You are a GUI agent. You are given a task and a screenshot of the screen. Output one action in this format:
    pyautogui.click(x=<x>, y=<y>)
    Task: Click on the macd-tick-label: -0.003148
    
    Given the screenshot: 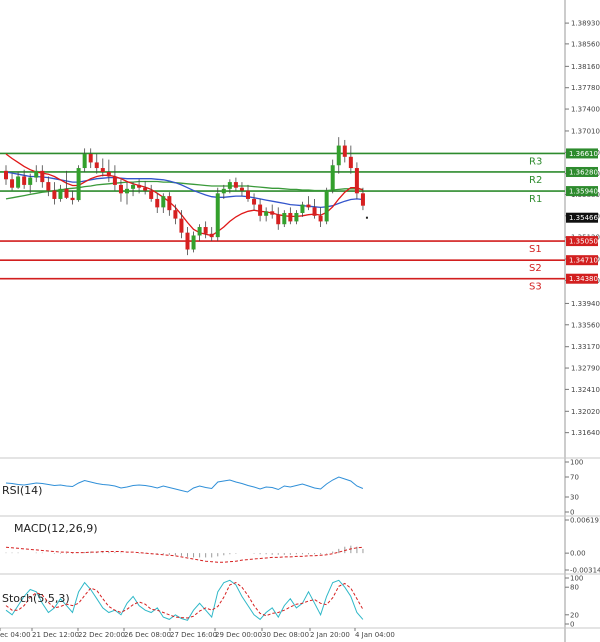 What is the action you would take?
    pyautogui.click(x=585, y=571)
    